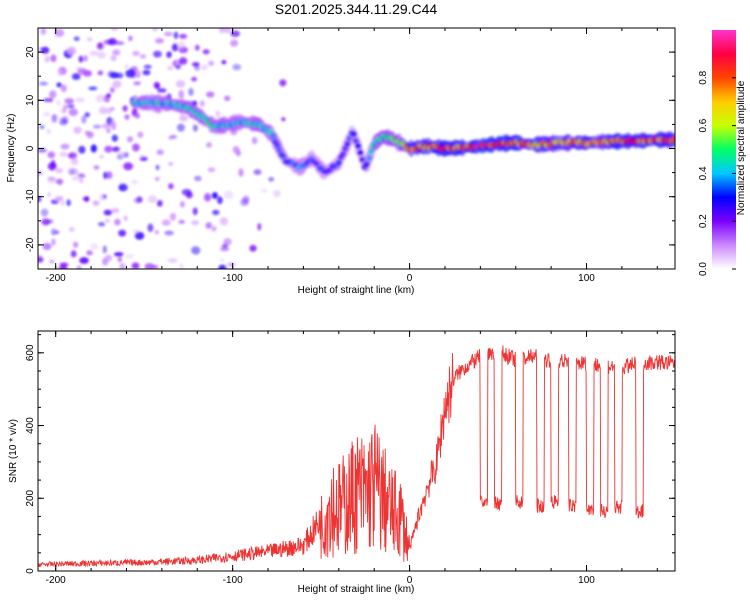  Describe the element at coordinates (30, 352) in the screenshot. I see `y-tick-label: 600` at that location.